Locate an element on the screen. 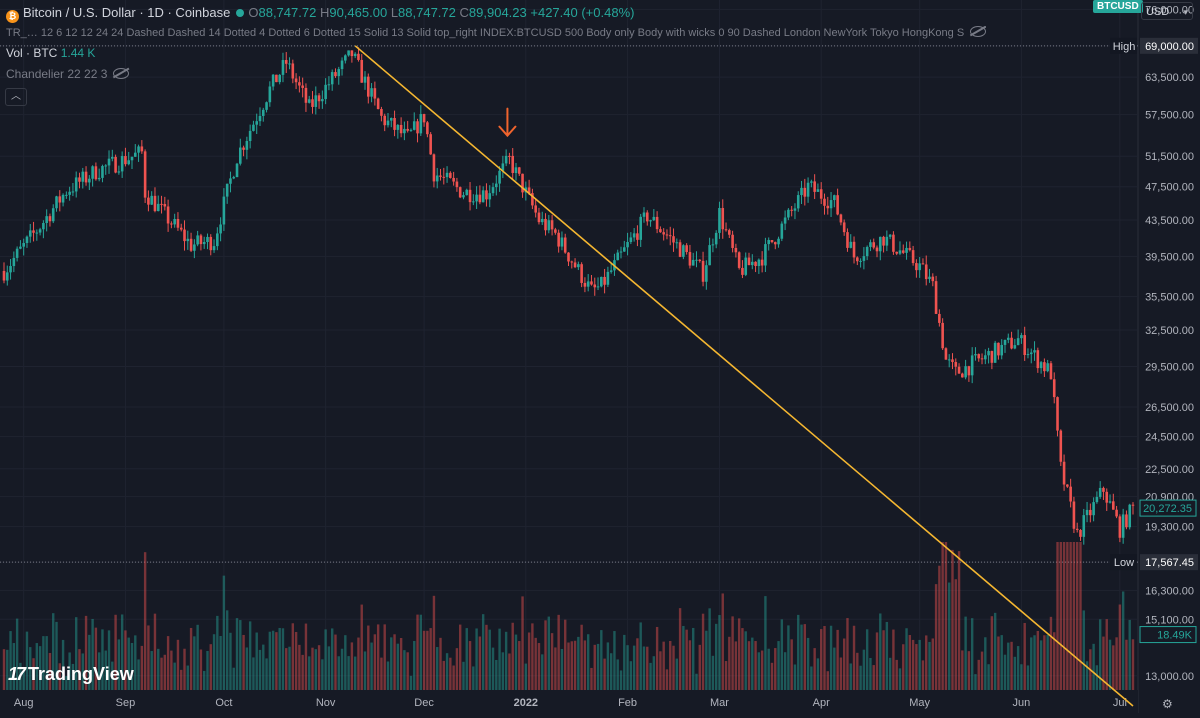  symbol-title: Bitcoin / U.S. Dollar · 1D · Coinbase is located at coordinates (127, 12).